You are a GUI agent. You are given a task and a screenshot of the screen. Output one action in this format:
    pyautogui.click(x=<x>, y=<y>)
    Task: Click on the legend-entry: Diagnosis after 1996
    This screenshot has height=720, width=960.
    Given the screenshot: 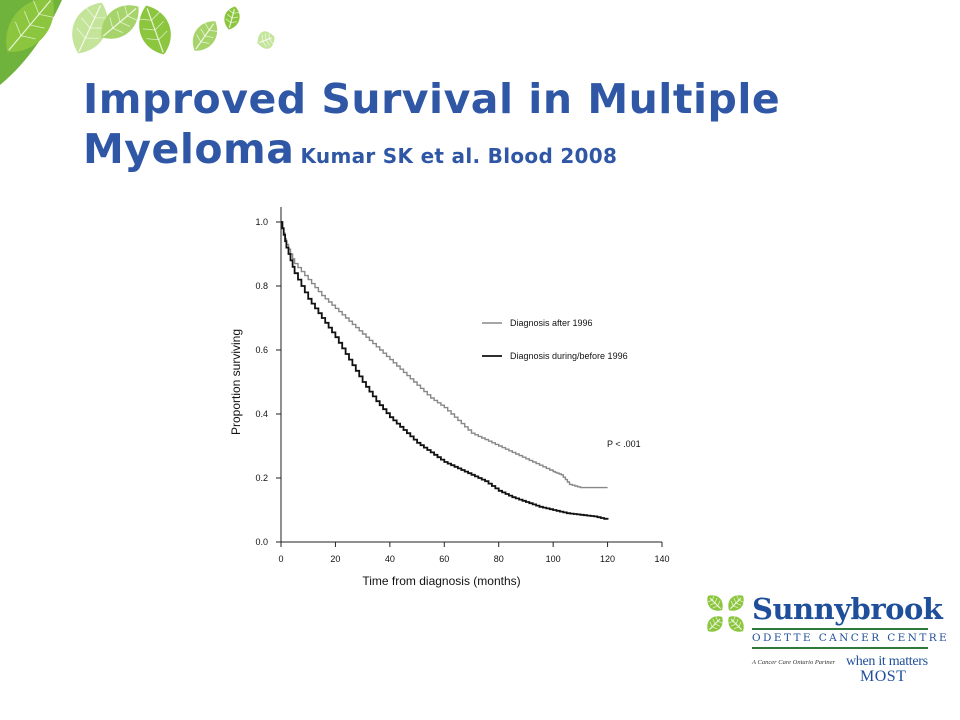 What is the action you would take?
    pyautogui.click(x=551, y=323)
    